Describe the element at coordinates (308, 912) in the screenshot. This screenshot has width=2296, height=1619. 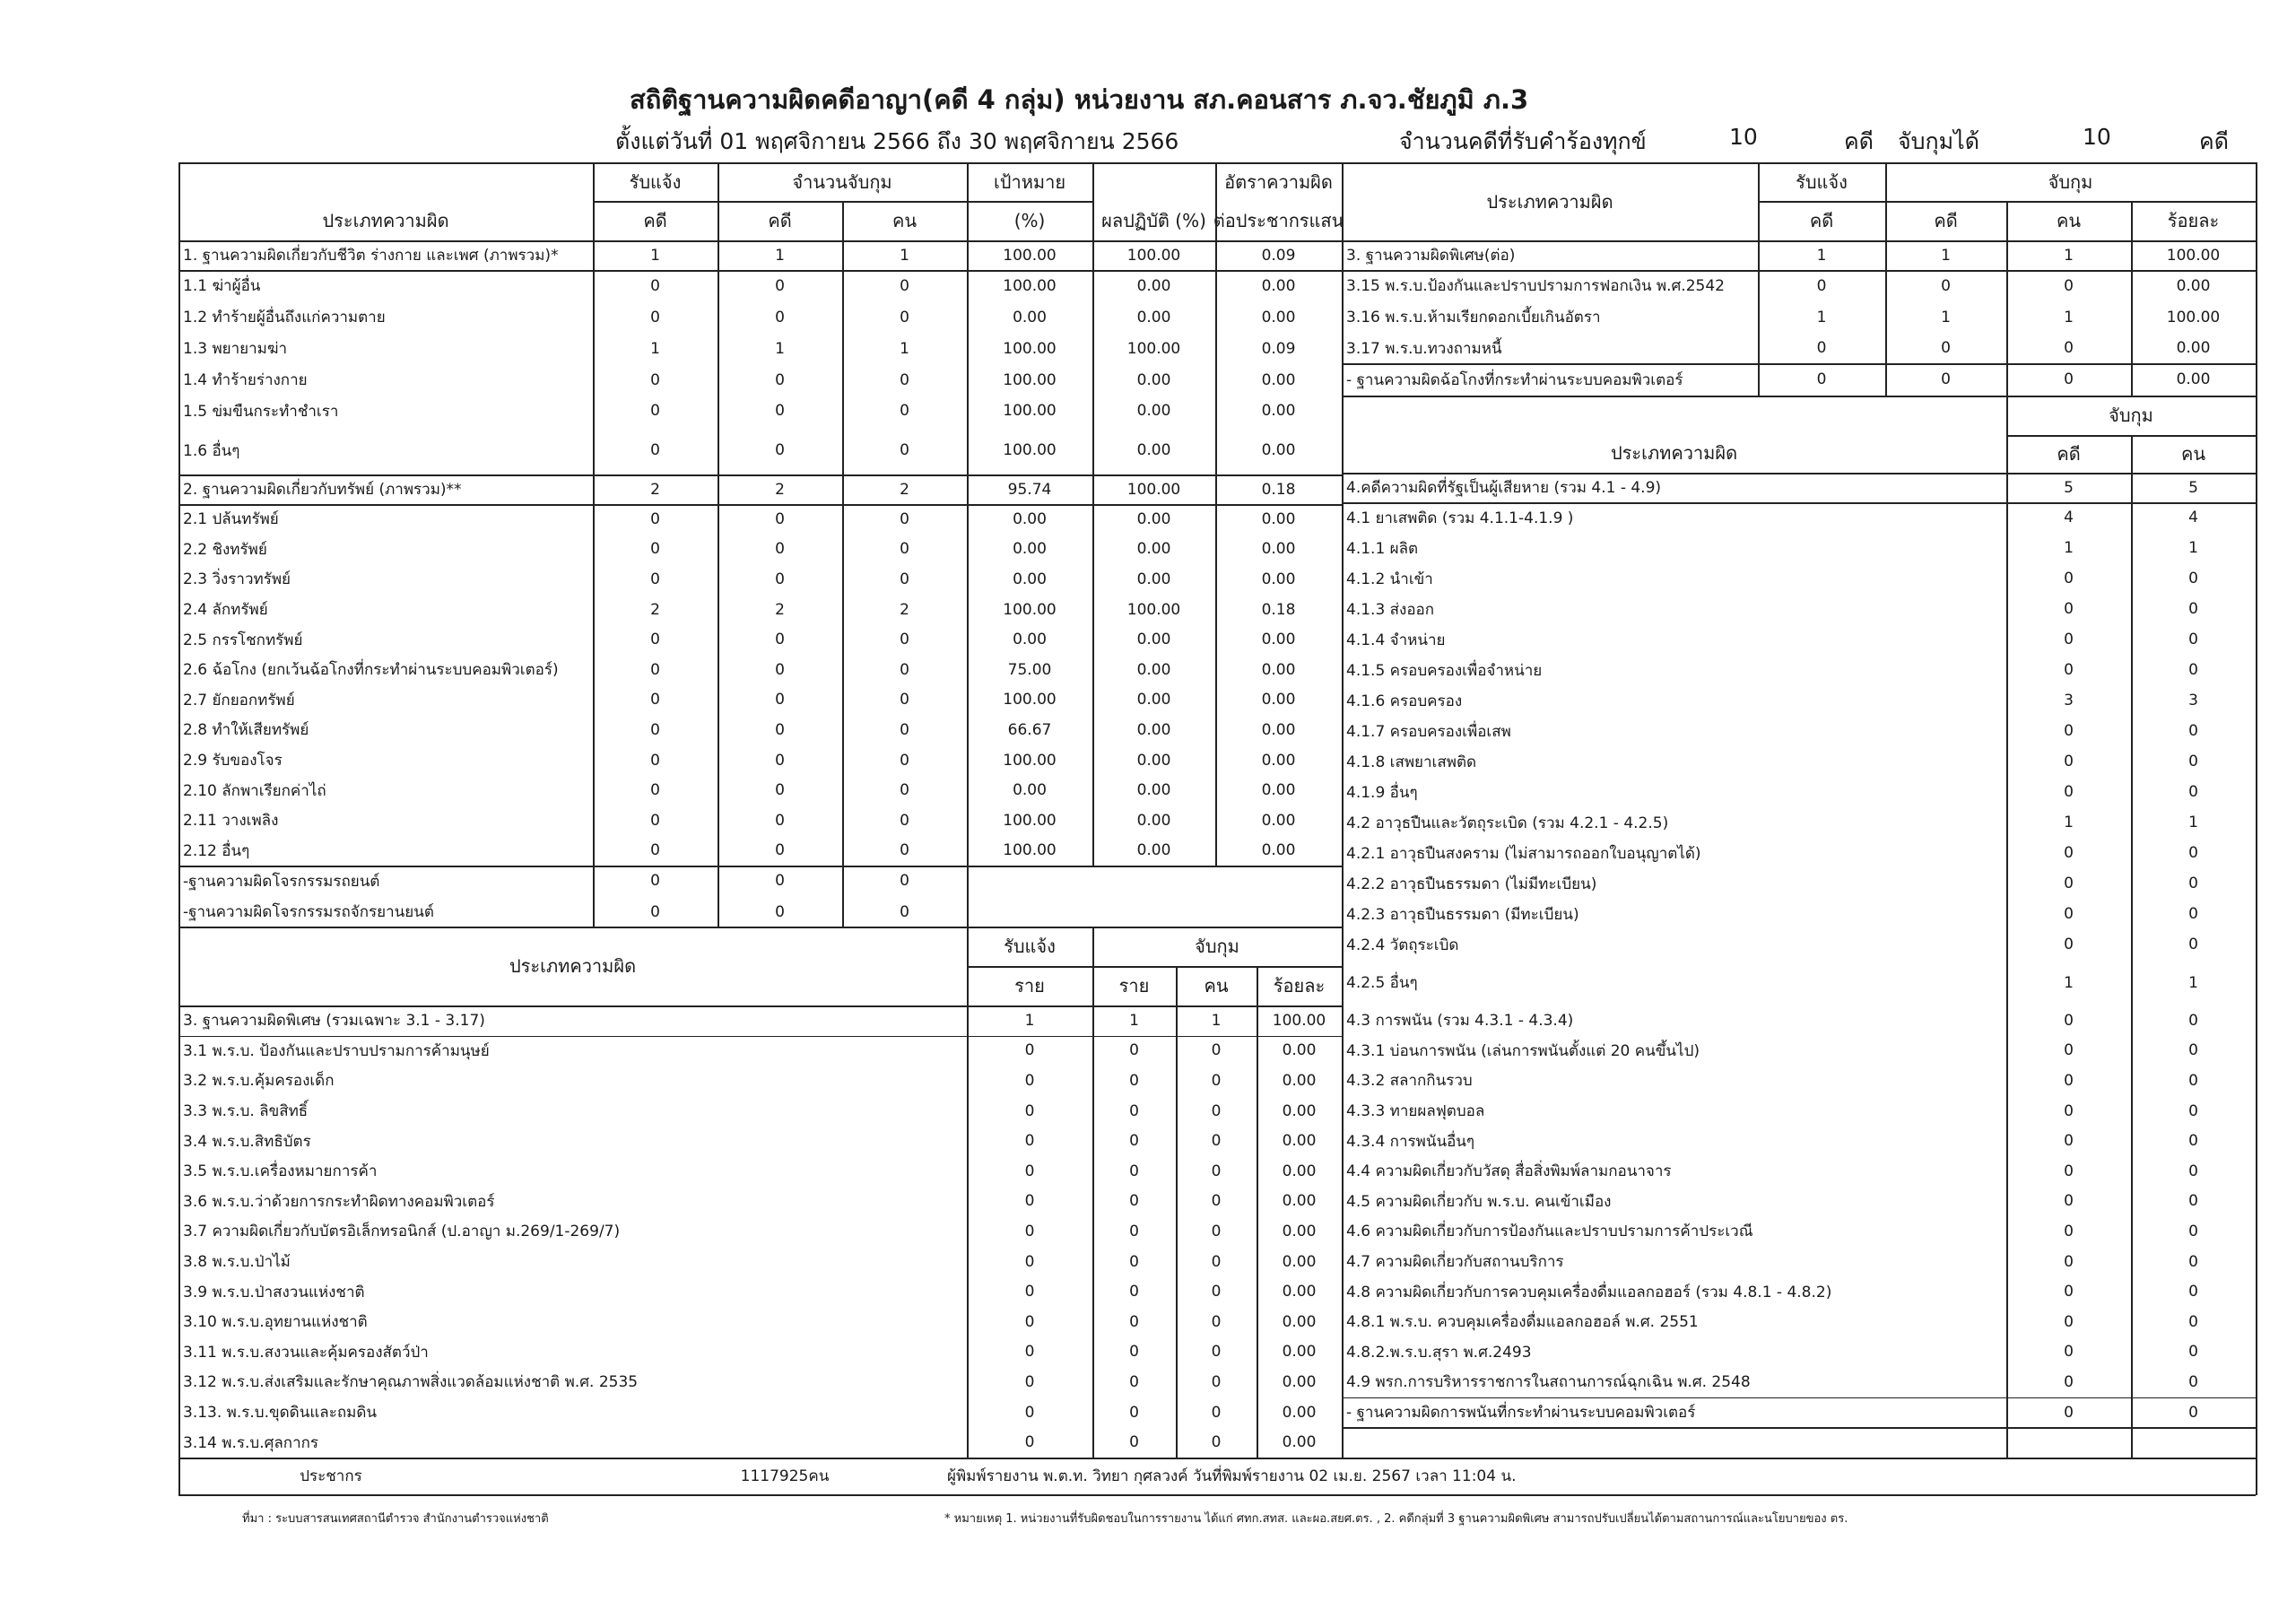
I see `offense-type-cell: -ฐานความผิดโจรกรรมรถจักรยานยนต์` at that location.